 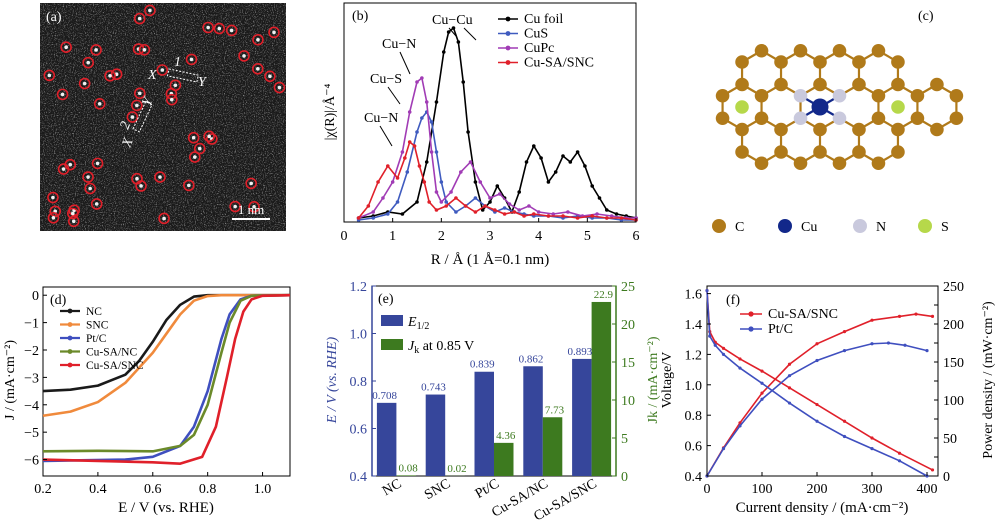 I want to click on legend-dot-c, so click(x=719, y=226).